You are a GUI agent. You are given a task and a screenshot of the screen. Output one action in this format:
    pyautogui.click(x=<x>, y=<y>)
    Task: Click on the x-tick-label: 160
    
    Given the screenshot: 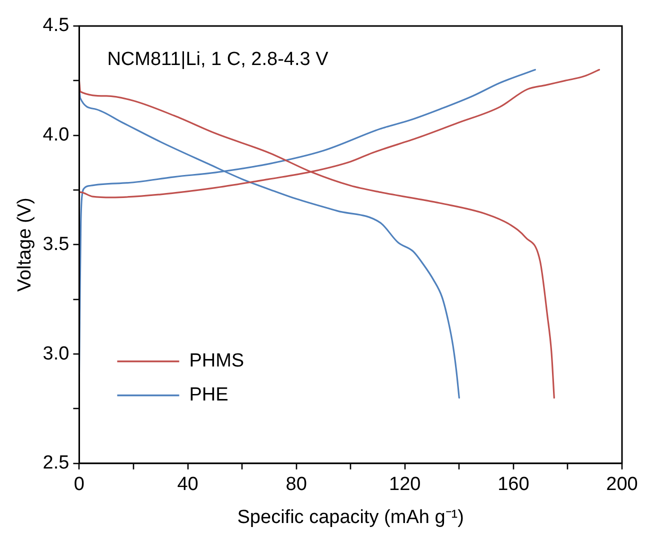 What is the action you would take?
    pyautogui.click(x=514, y=485)
    